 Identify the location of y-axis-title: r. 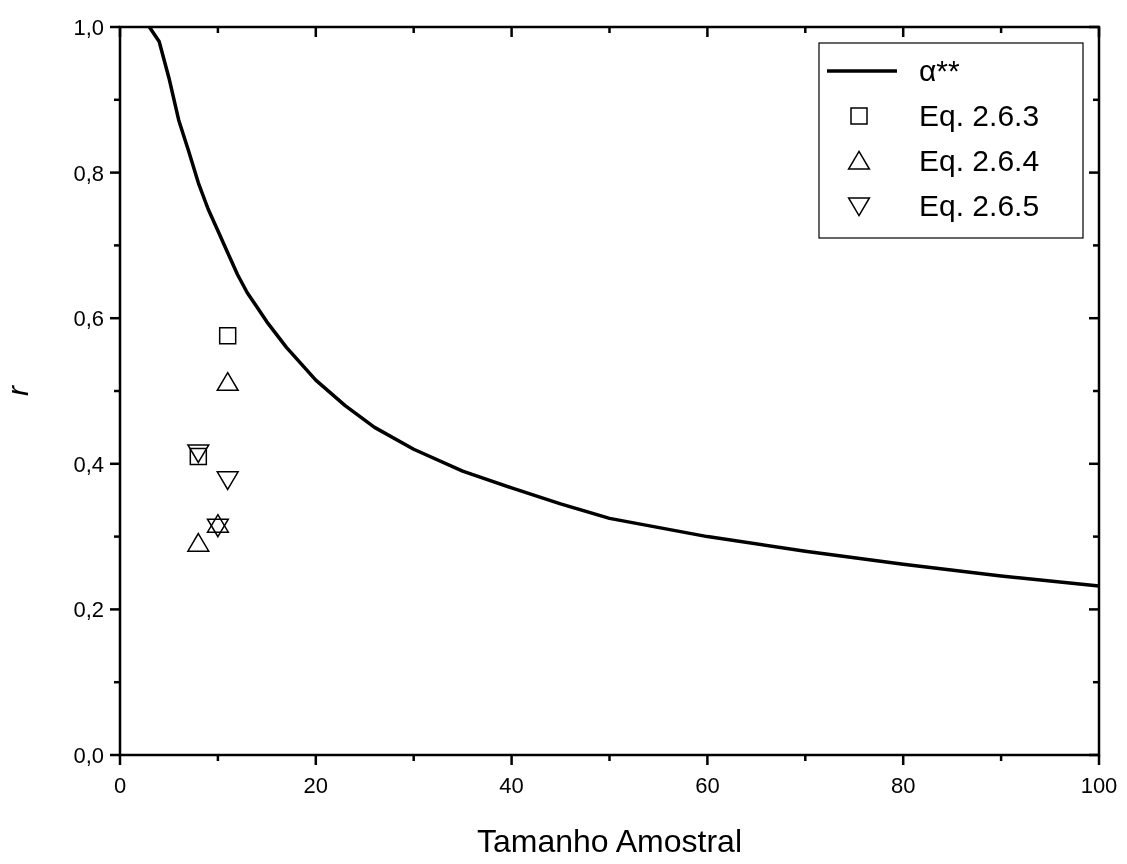
(17, 390).